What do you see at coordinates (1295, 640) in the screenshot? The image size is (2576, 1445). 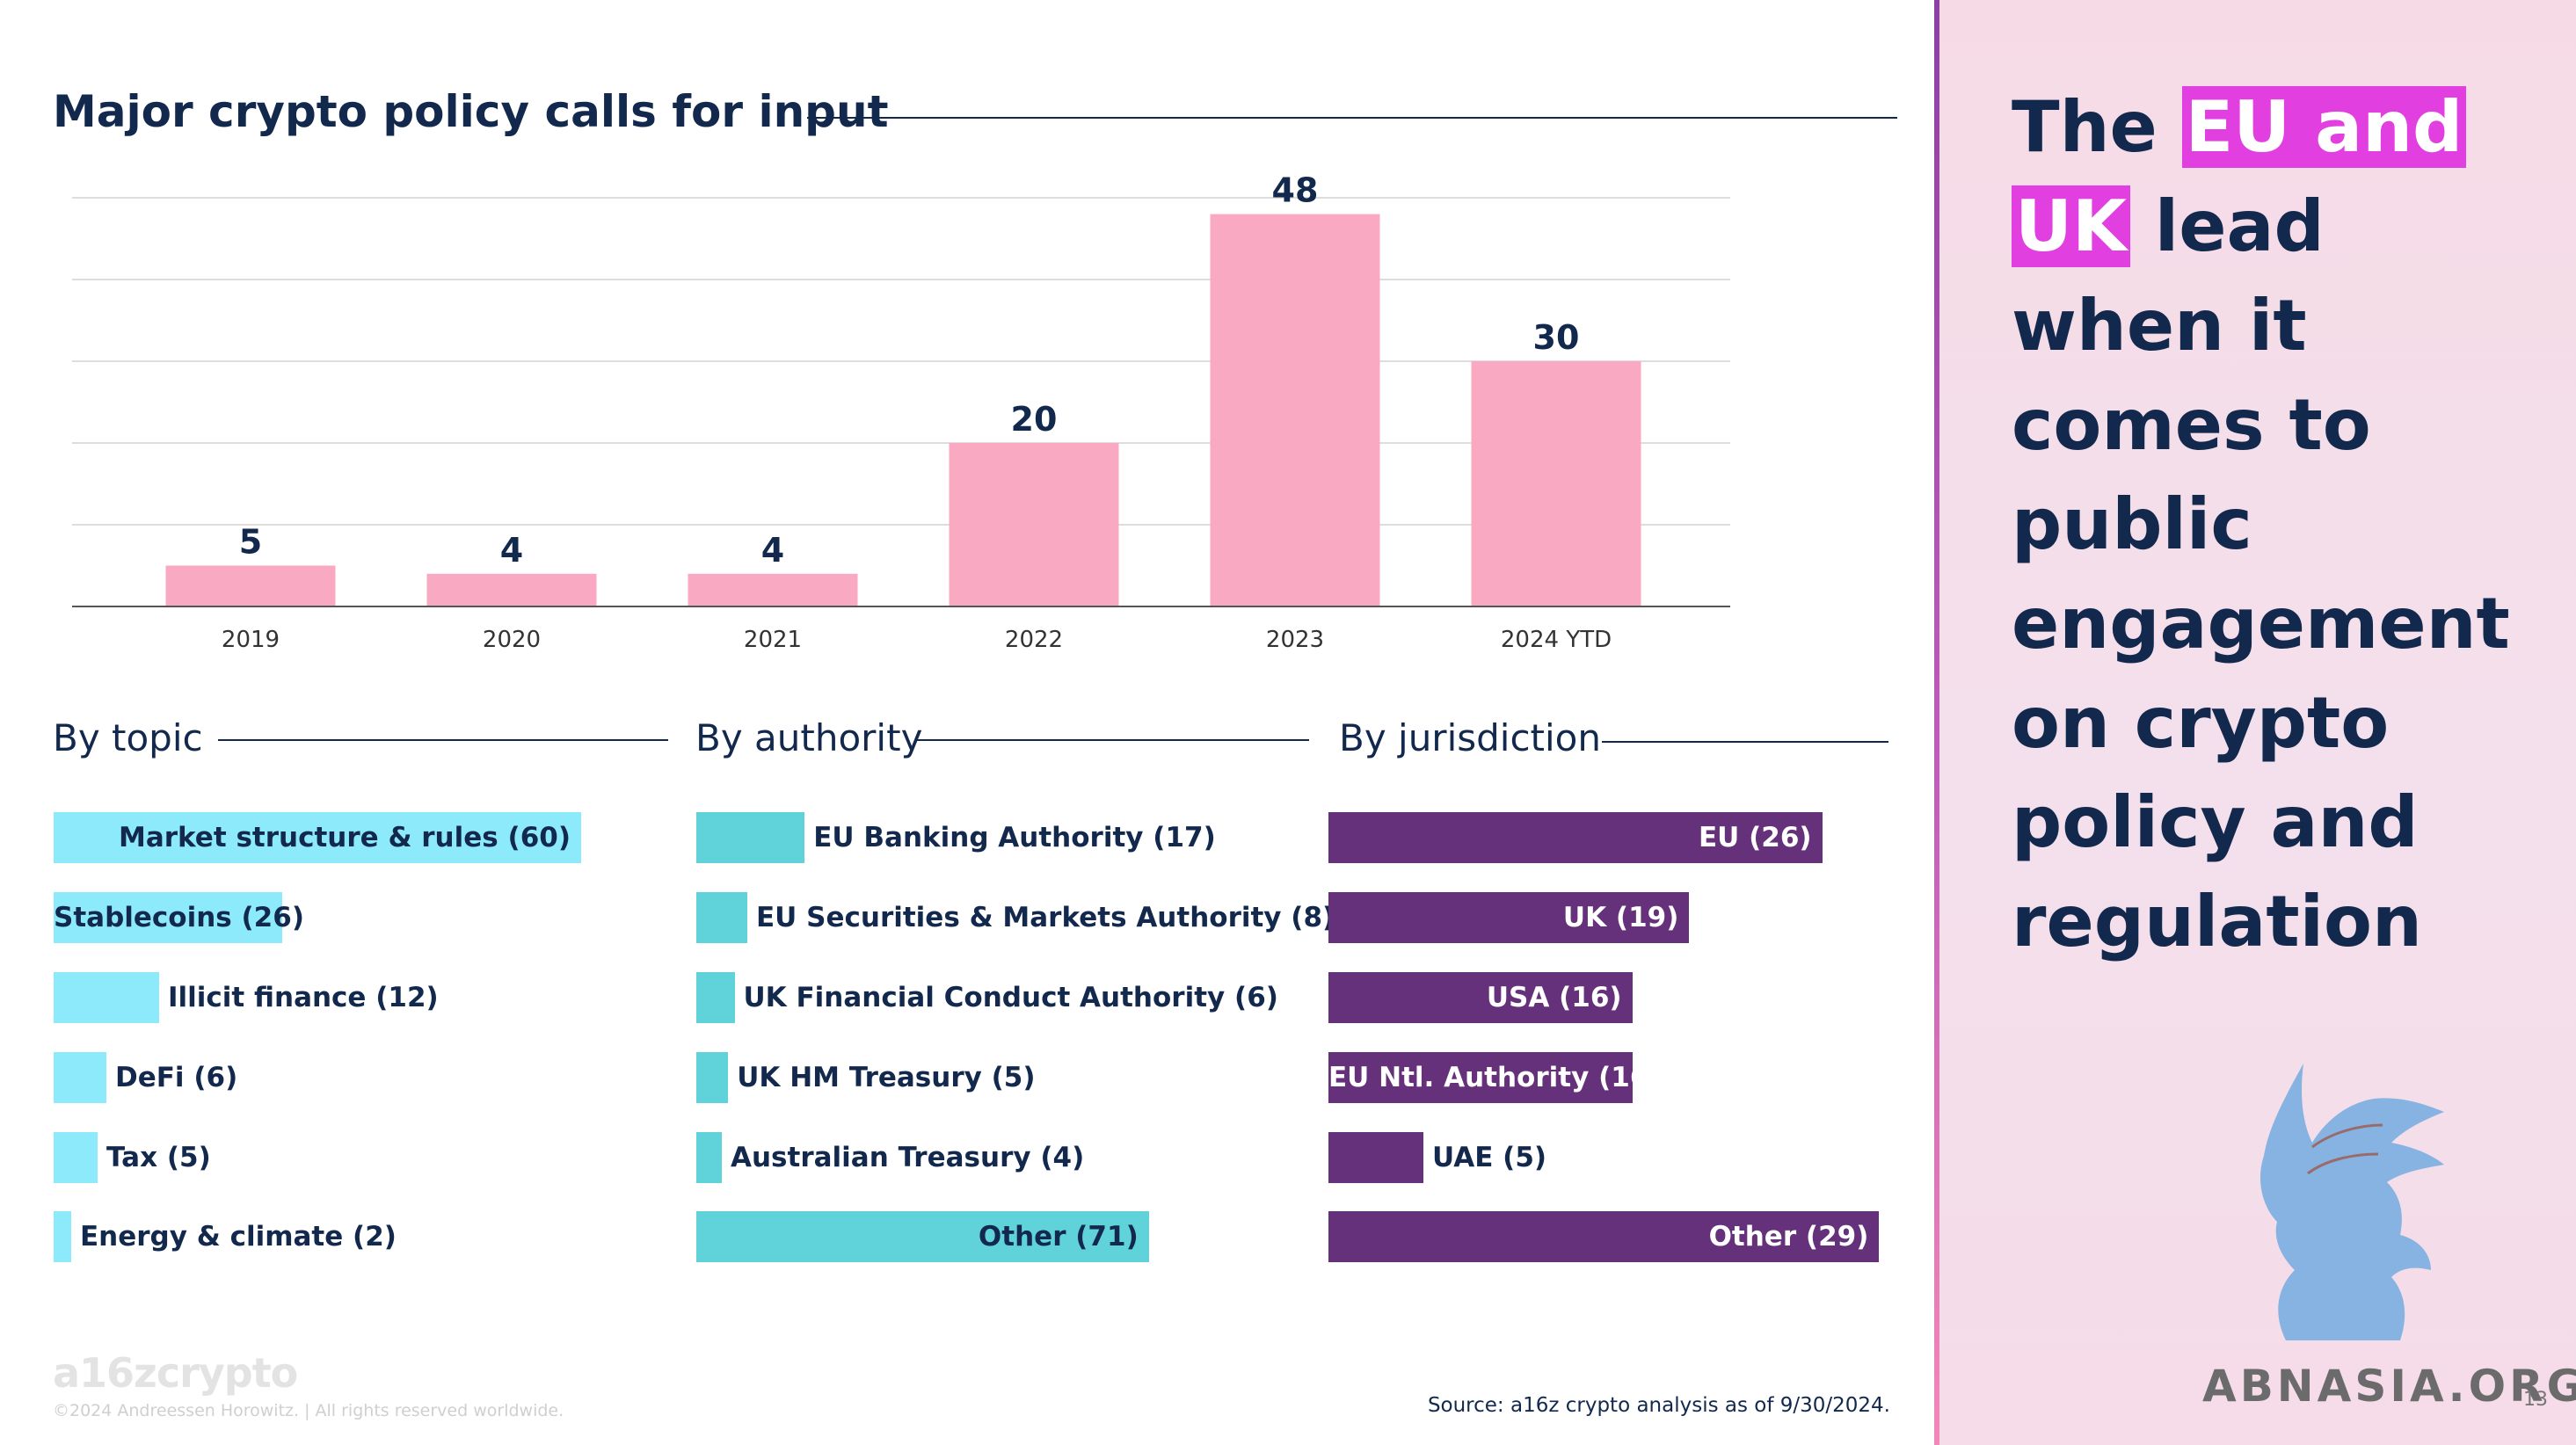 I see `x-tick-label: 2023` at bounding box center [1295, 640].